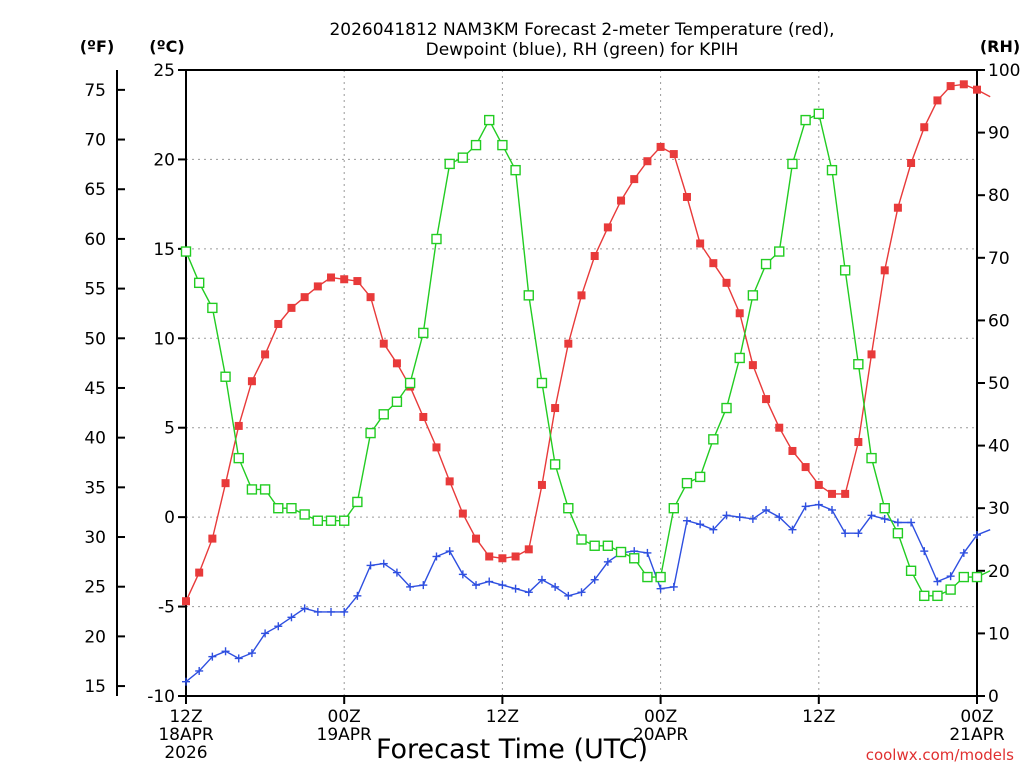  Describe the element at coordinates (97, 46) in the screenshot. I see `fahrenheit-unit-label: (ºF)` at that location.